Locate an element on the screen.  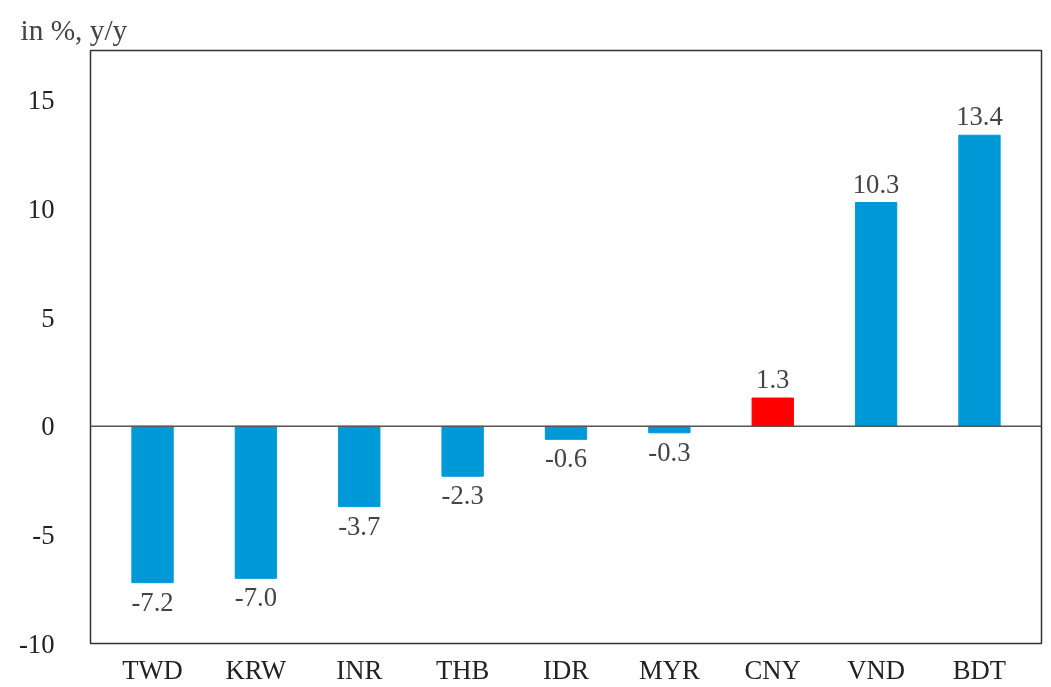
x-tick-label: TWD is located at coordinates (152, 669).